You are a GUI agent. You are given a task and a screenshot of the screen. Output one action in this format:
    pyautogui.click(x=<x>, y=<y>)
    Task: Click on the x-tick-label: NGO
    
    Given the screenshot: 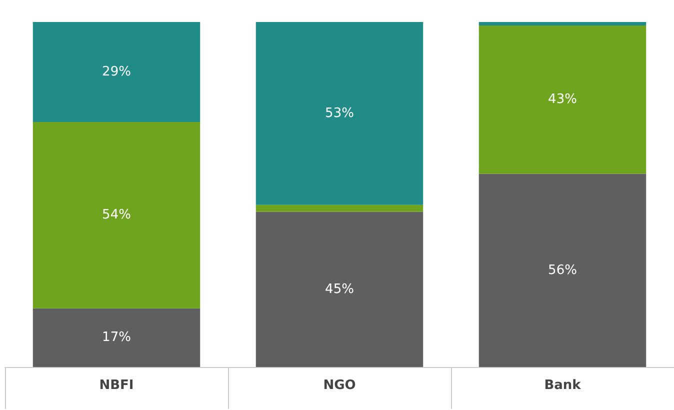 What is the action you would take?
    pyautogui.click(x=339, y=385)
    